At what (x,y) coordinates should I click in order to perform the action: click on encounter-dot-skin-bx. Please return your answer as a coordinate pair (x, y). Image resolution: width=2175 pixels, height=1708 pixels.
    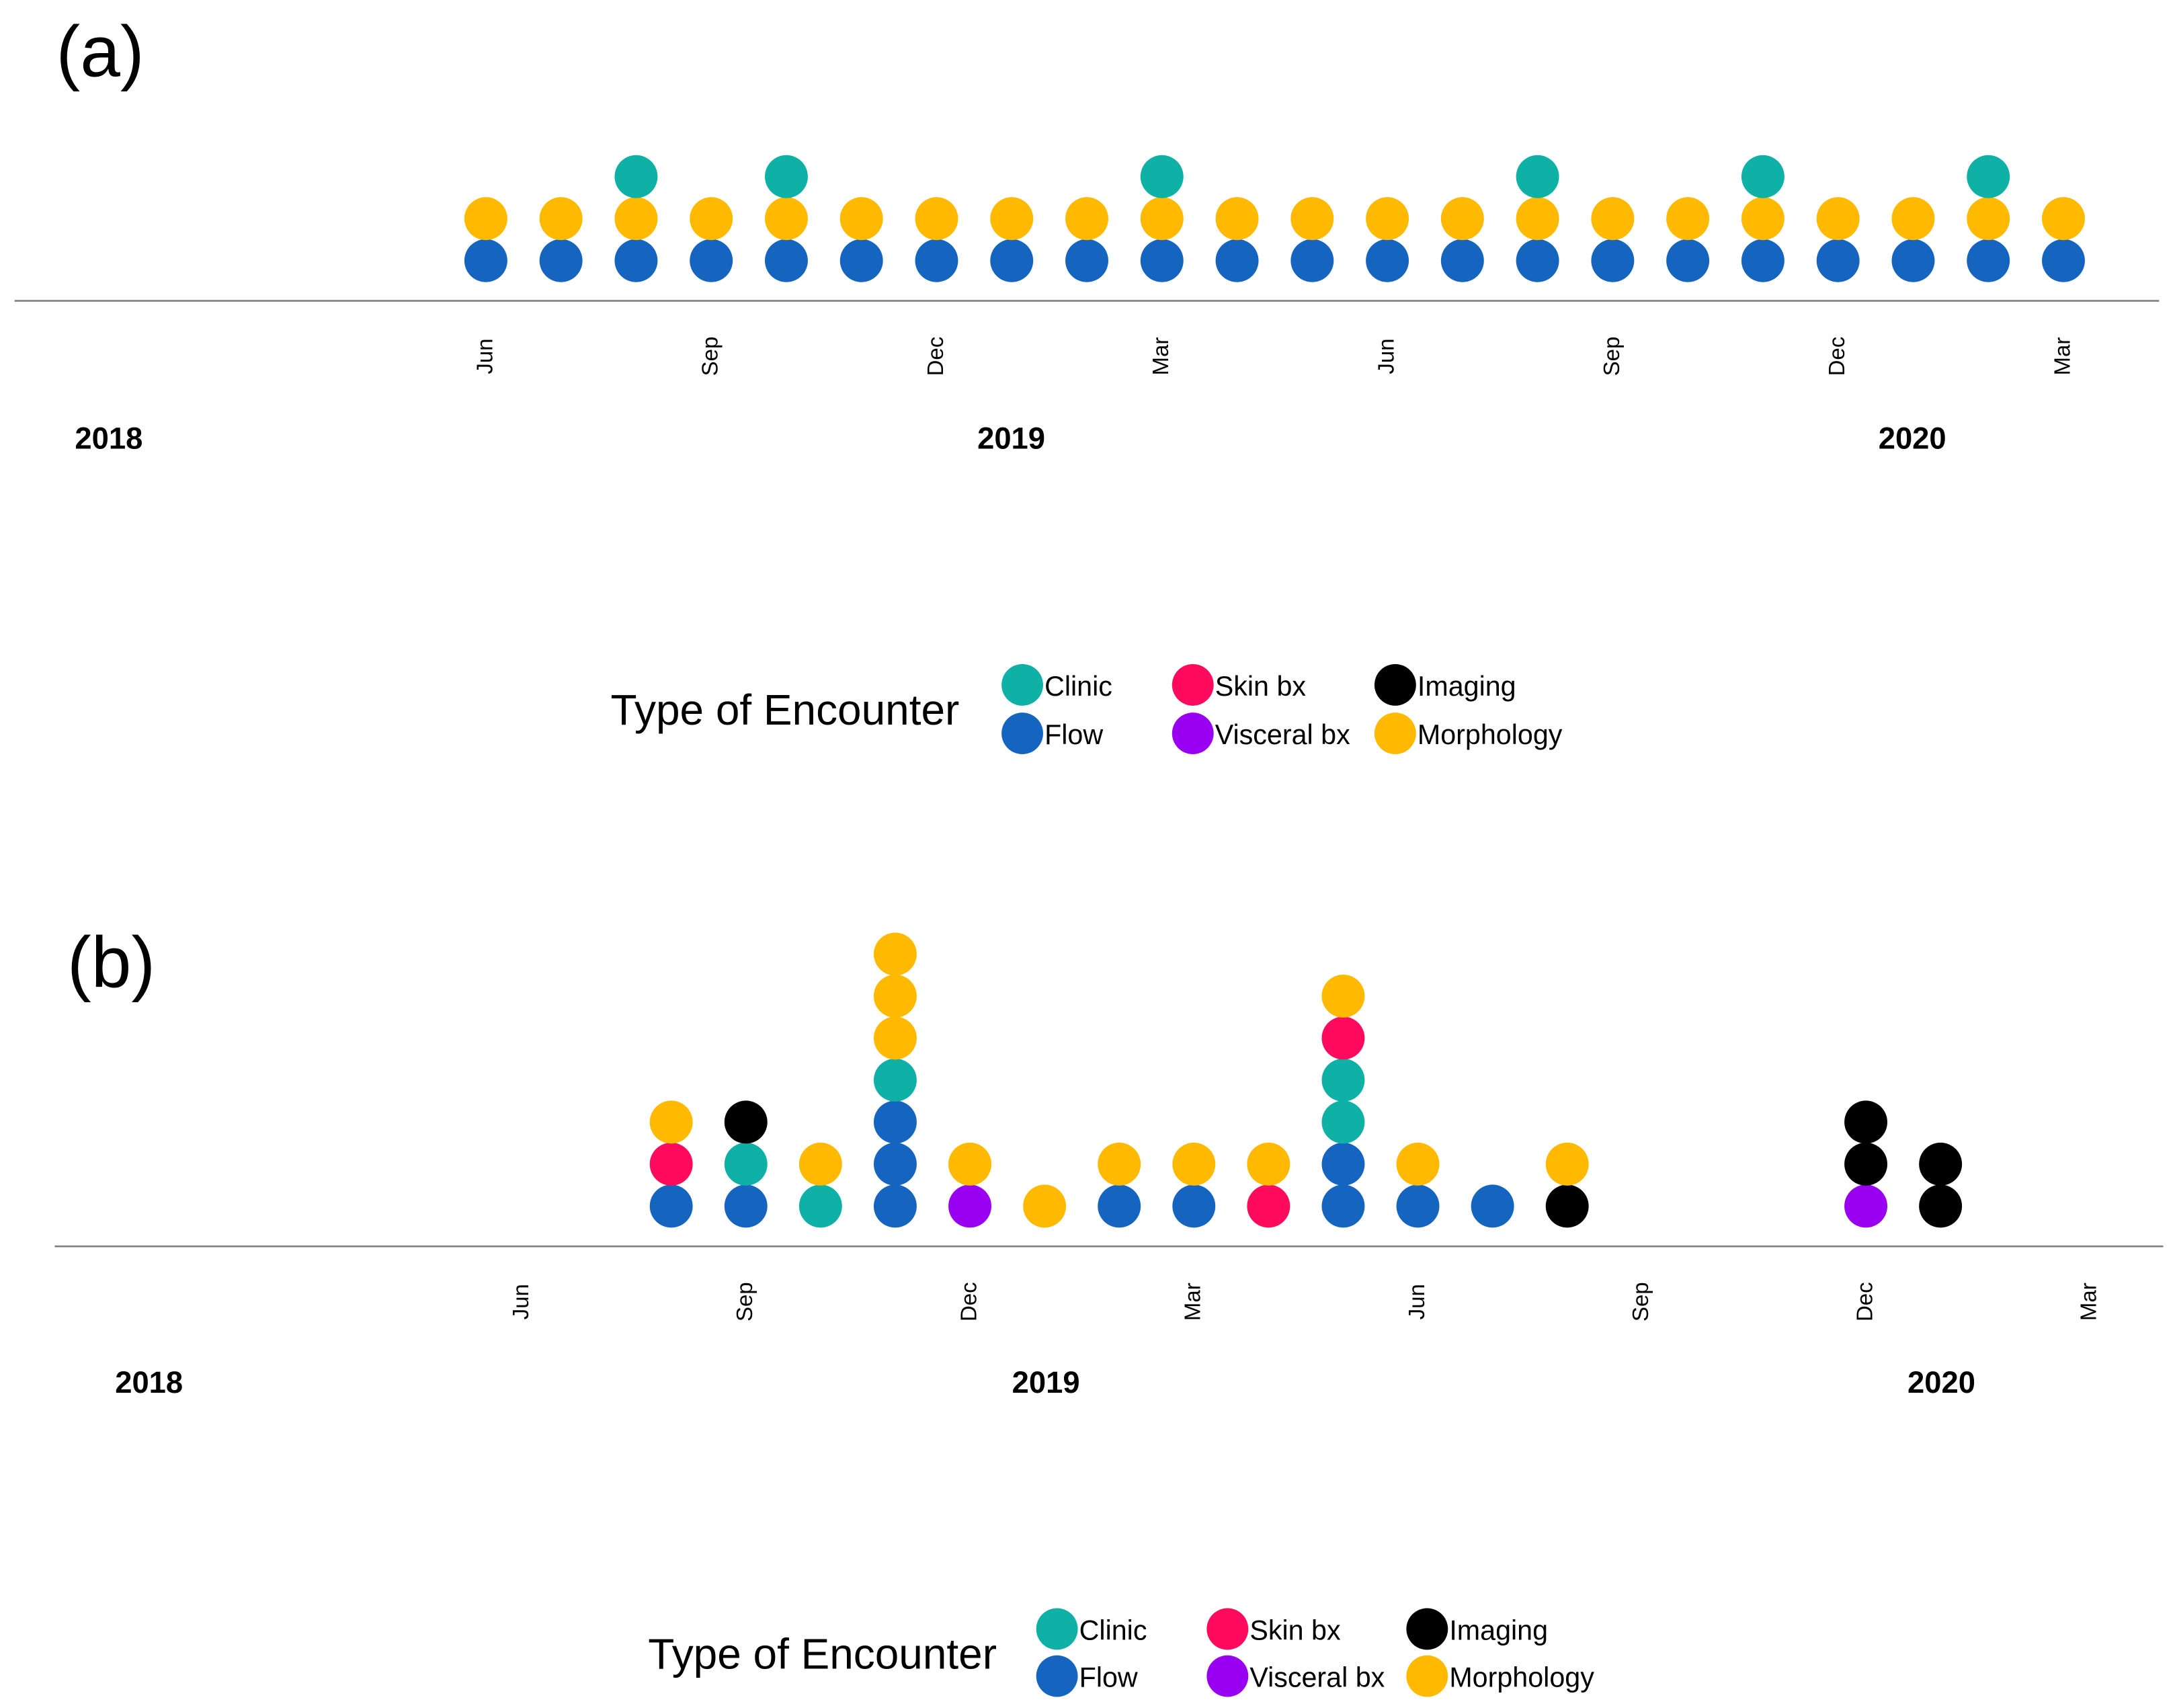
    Looking at the image, I should click on (1268, 1206).